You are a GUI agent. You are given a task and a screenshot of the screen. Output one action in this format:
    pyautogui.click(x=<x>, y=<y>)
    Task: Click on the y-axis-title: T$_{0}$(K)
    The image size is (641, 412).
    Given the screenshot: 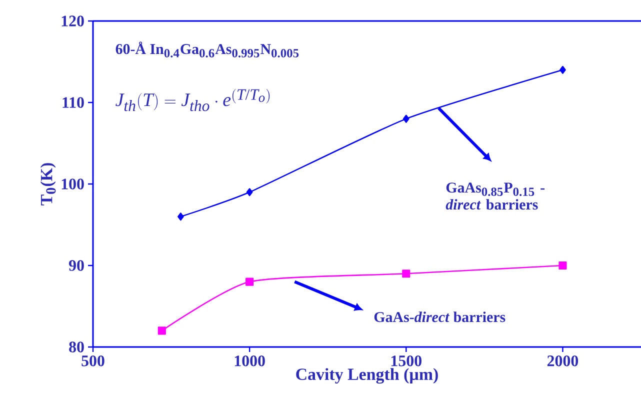 What is the action you would take?
    pyautogui.click(x=48, y=184)
    